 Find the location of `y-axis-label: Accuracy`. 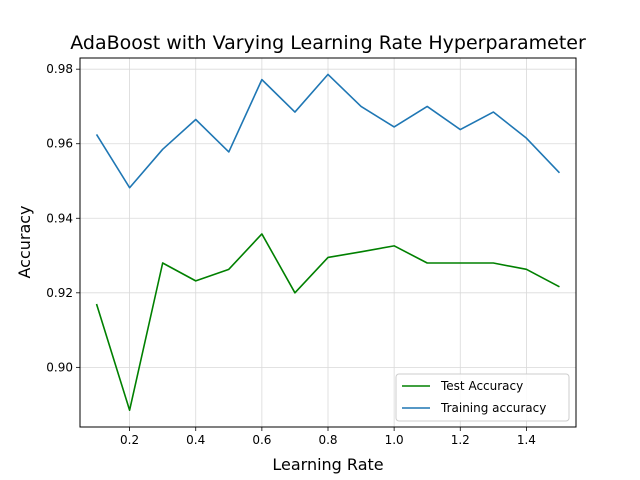

y-axis-label: Accuracy is located at coordinates (24, 241).